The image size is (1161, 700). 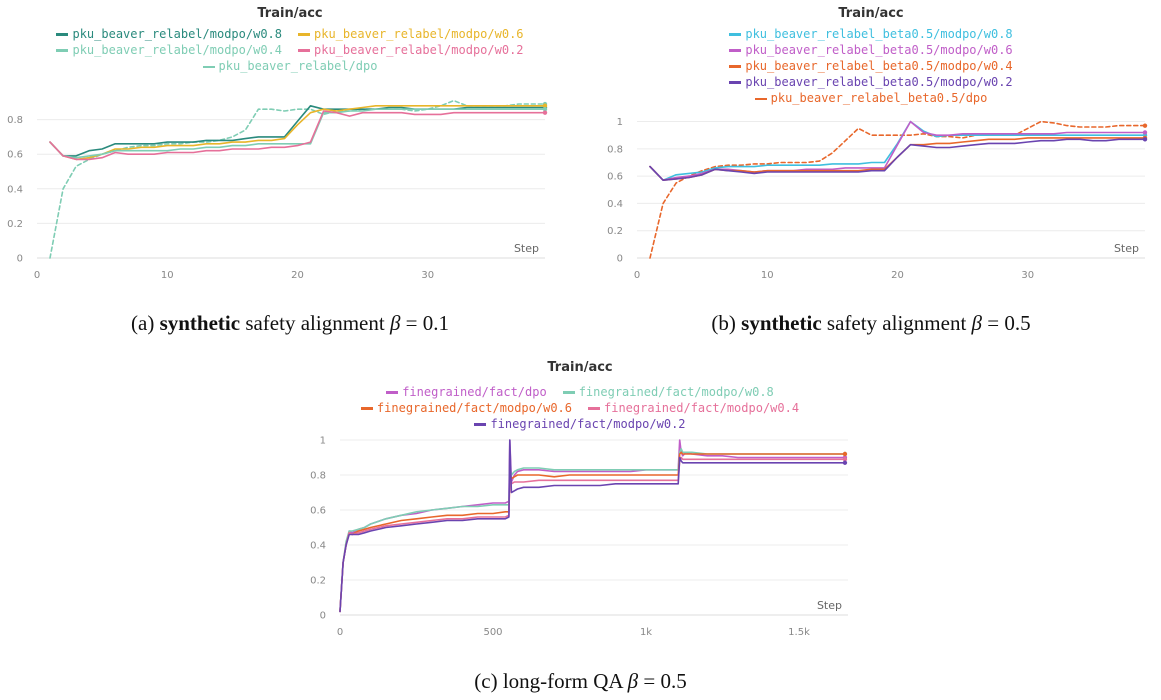 I want to click on legend-row: pku_beaver_relabel_beta0.5/modpo/w0.8, so click(x=871, y=34).